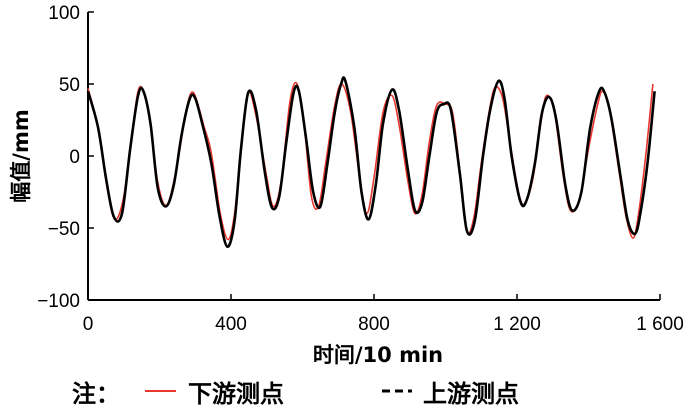 This screenshot has height=413, width=700. Describe the element at coordinates (295, 394) in the screenshot. I see `legend: 注： 下游测点 上游测点` at that location.